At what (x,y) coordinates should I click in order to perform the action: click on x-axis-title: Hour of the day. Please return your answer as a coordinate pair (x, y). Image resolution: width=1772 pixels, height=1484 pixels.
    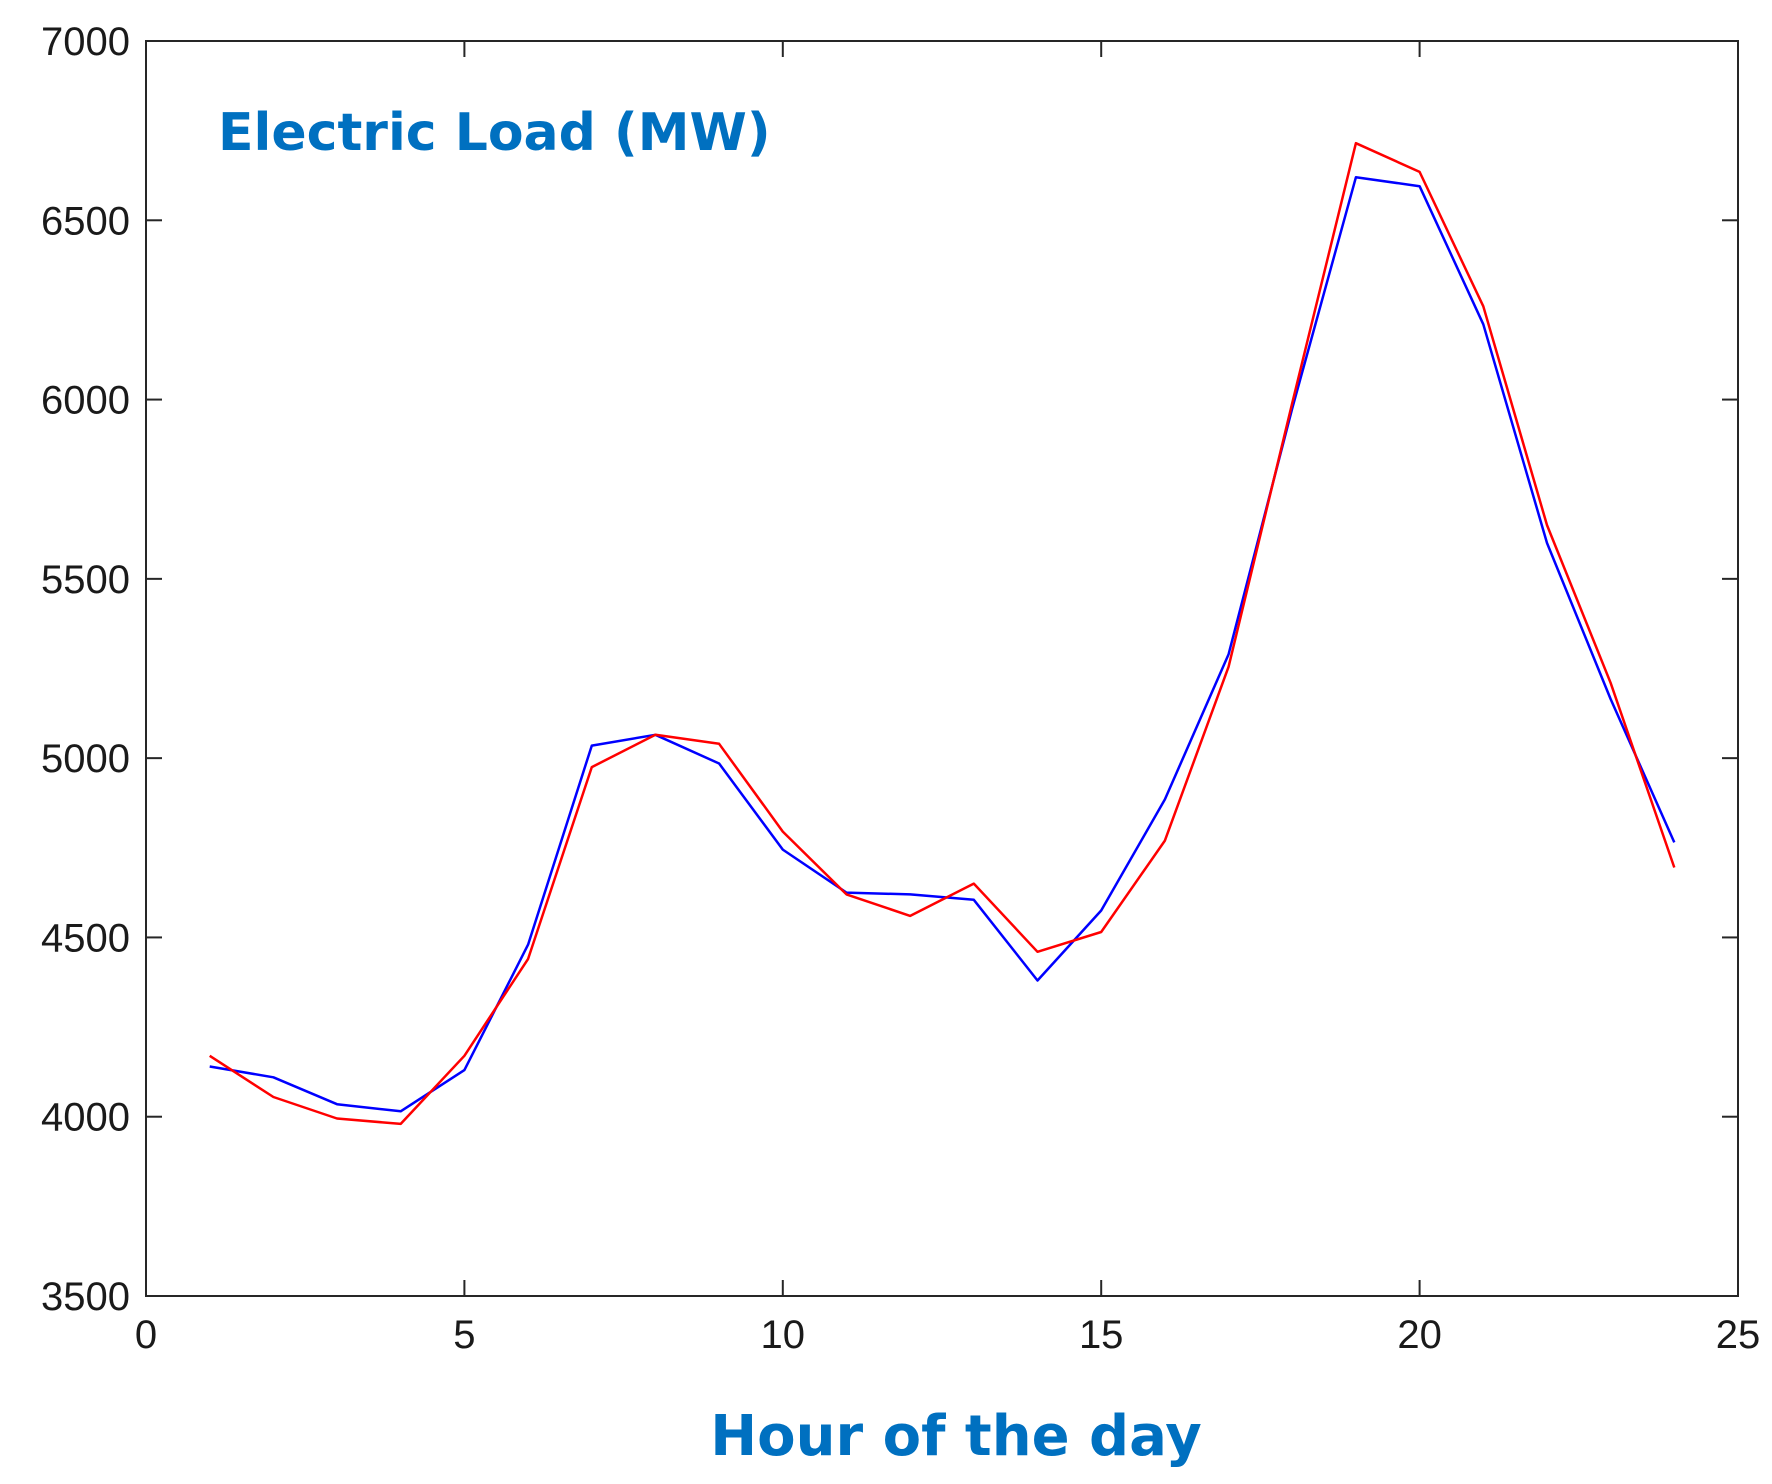
    Looking at the image, I should click on (955, 1436).